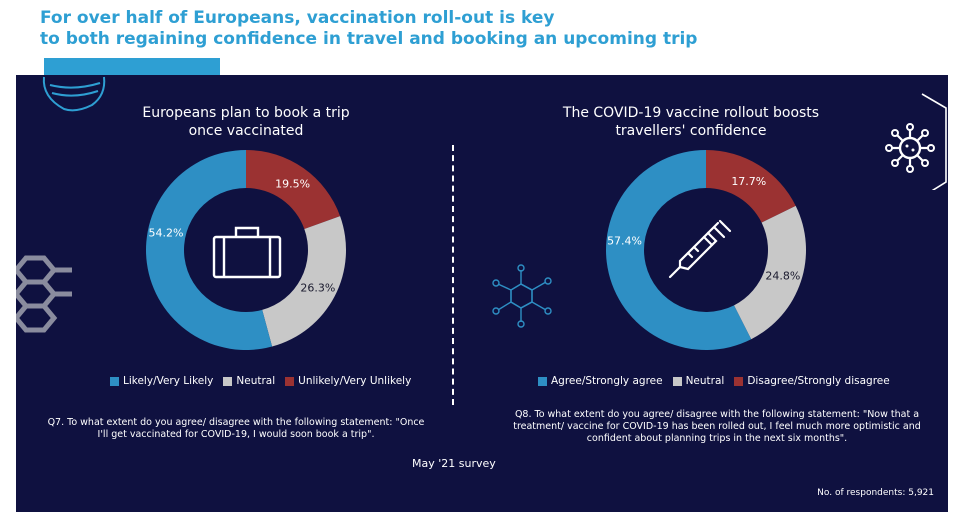  I want to click on donut-slice-agree-strongly-agree, so click(679, 250).